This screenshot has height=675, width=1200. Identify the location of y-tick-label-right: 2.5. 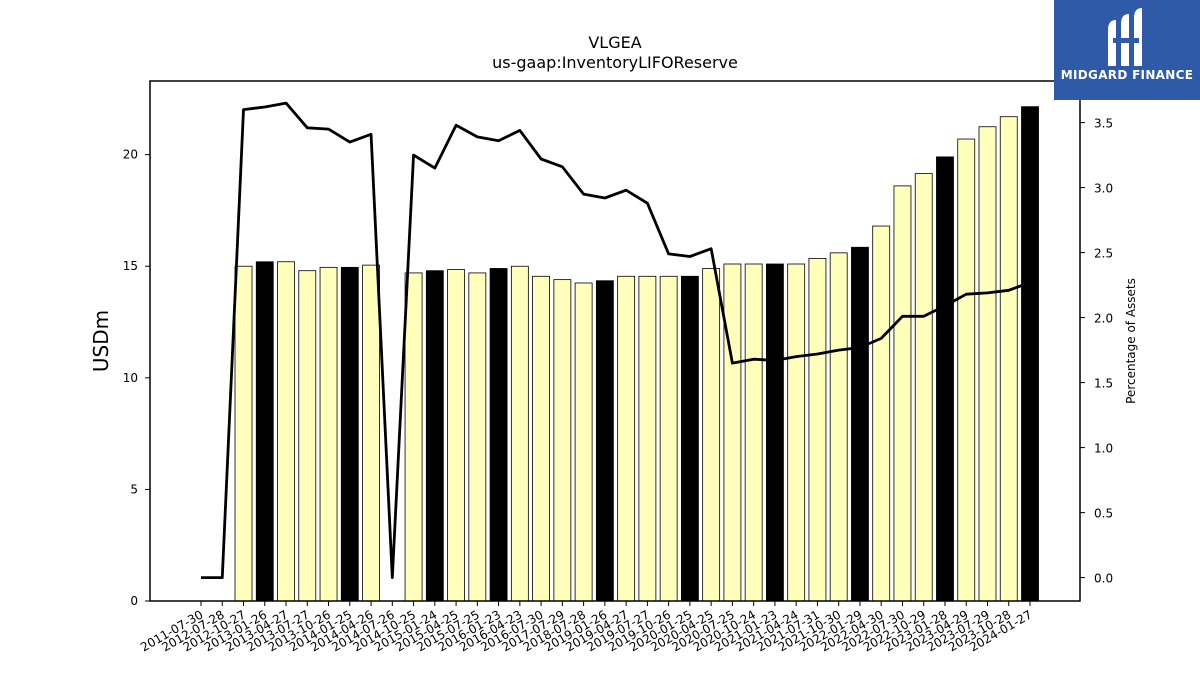
(1103, 254).